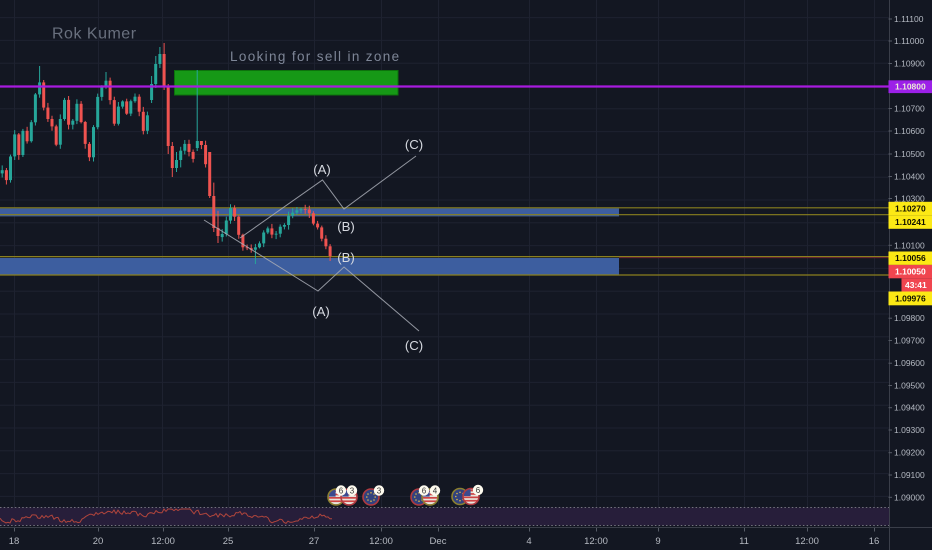 The image size is (932, 550). Describe the element at coordinates (909, 109) in the screenshot. I see `svg-text: 1.10700` at that location.